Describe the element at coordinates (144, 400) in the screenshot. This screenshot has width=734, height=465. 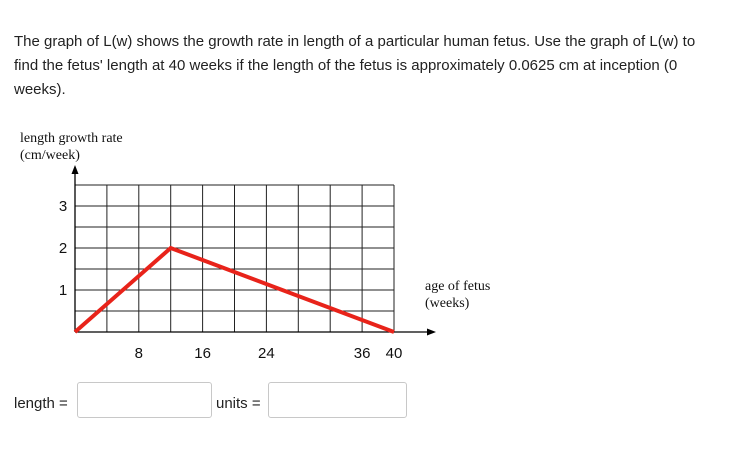
I see `length-input` at that location.